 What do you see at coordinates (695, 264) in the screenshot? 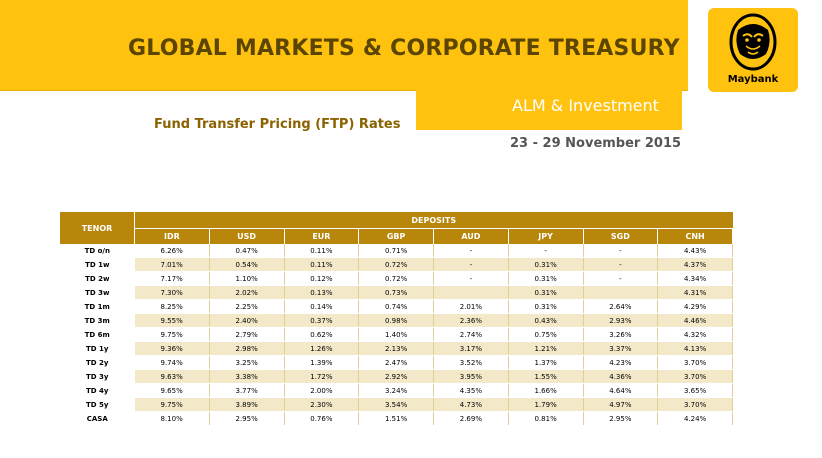
I see `rate-cell: 4.37%` at bounding box center [695, 264].